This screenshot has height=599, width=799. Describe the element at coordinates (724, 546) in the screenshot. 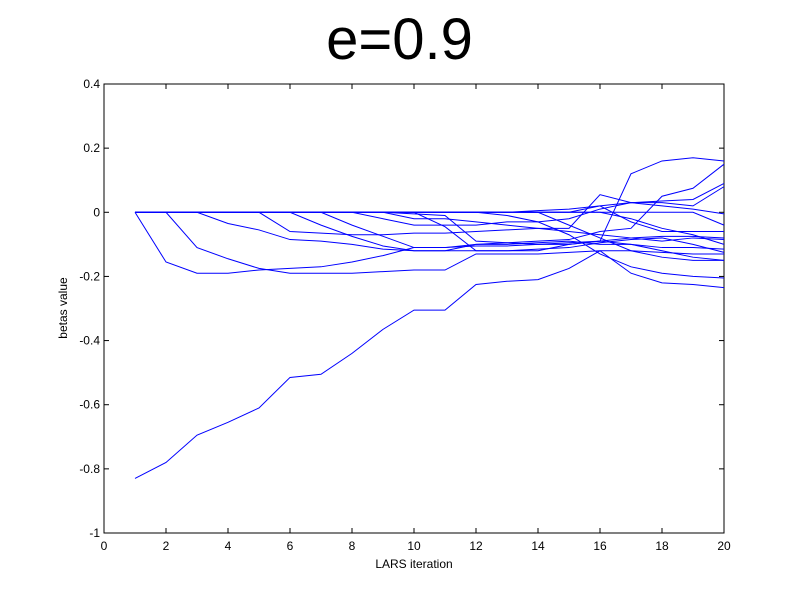

I see `x-tick-label: 20` at that location.